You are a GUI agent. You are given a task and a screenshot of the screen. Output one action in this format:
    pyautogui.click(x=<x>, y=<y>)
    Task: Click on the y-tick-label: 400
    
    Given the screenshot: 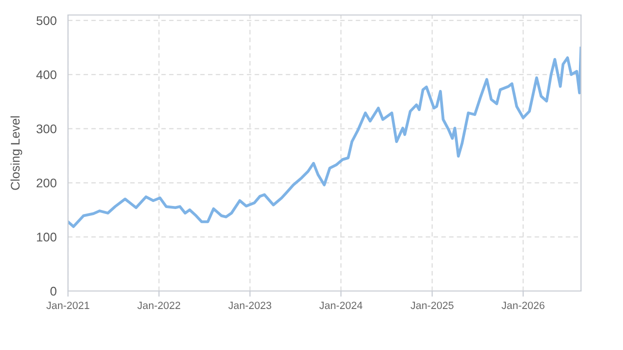 What is the action you would take?
    pyautogui.click(x=46, y=75)
    